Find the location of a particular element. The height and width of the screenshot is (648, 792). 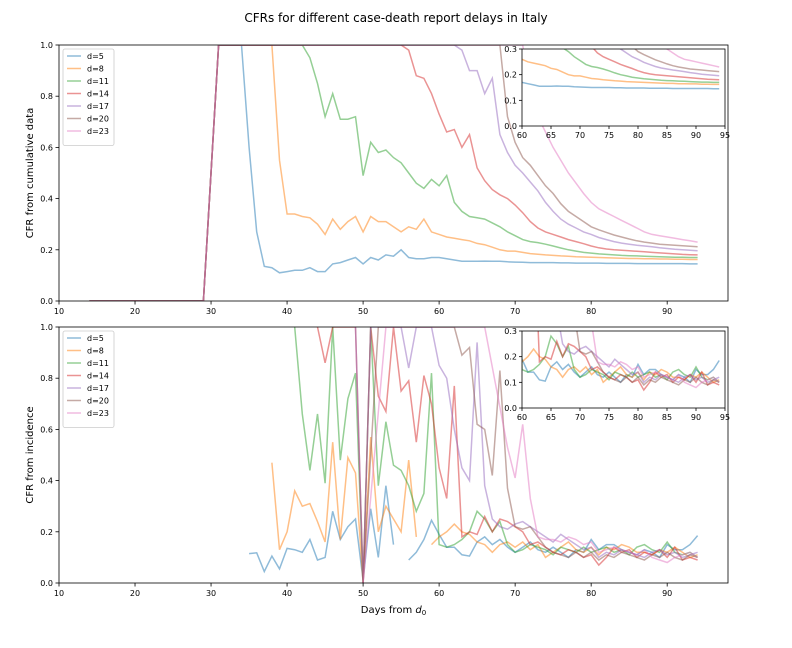

inset2-series-line-d11 is located at coordinates (621, 358).